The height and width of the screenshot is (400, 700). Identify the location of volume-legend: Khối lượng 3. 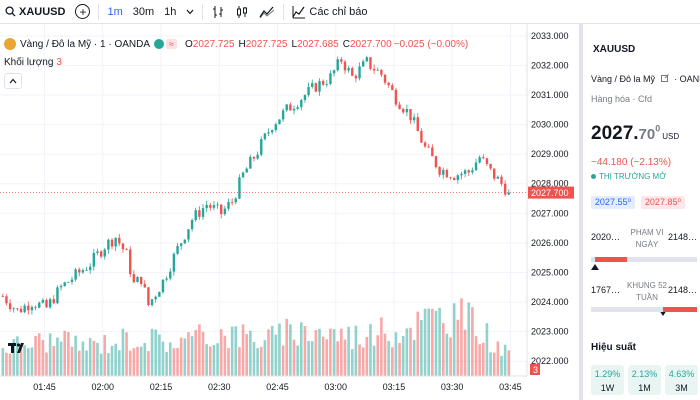
(33, 62).